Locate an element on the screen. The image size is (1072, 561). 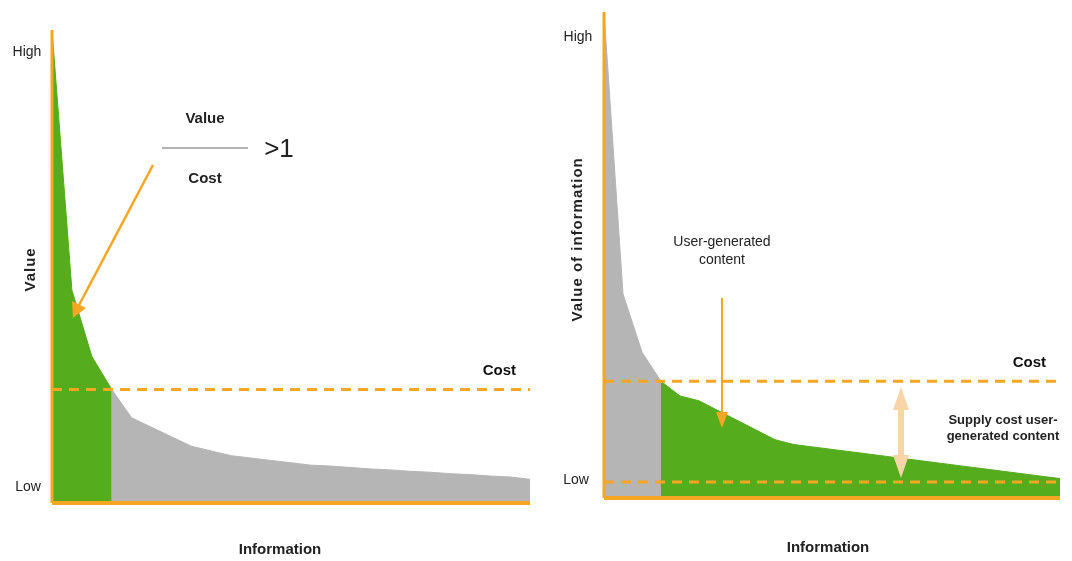
annotation: User-generated content is located at coordinates (722, 250).